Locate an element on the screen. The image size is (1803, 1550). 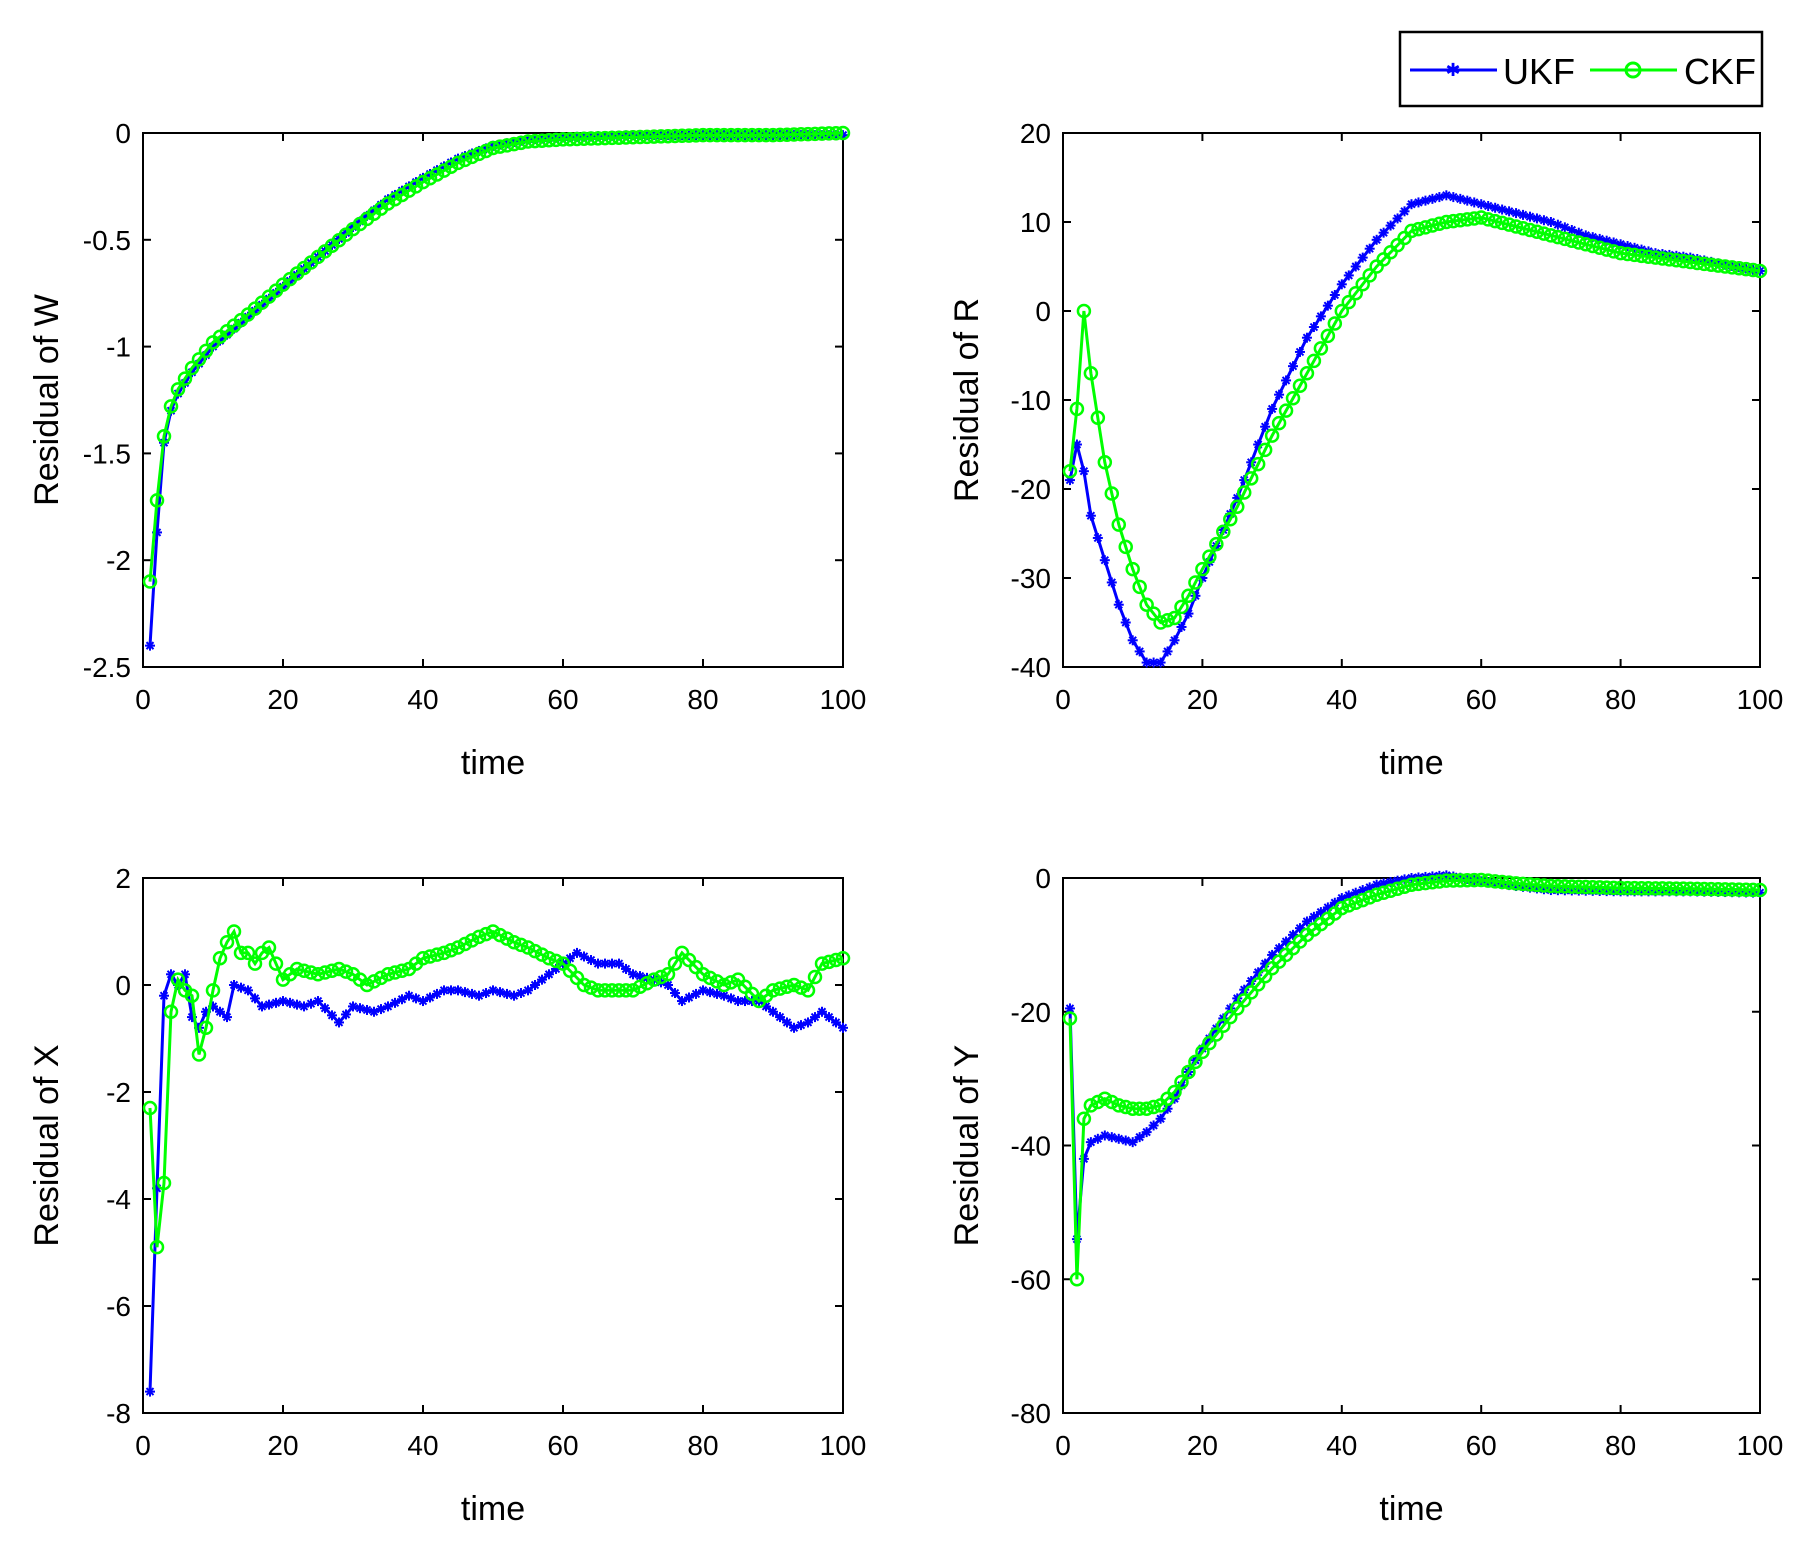
y-axis-label: Residual of X is located at coordinates (47, 1145).